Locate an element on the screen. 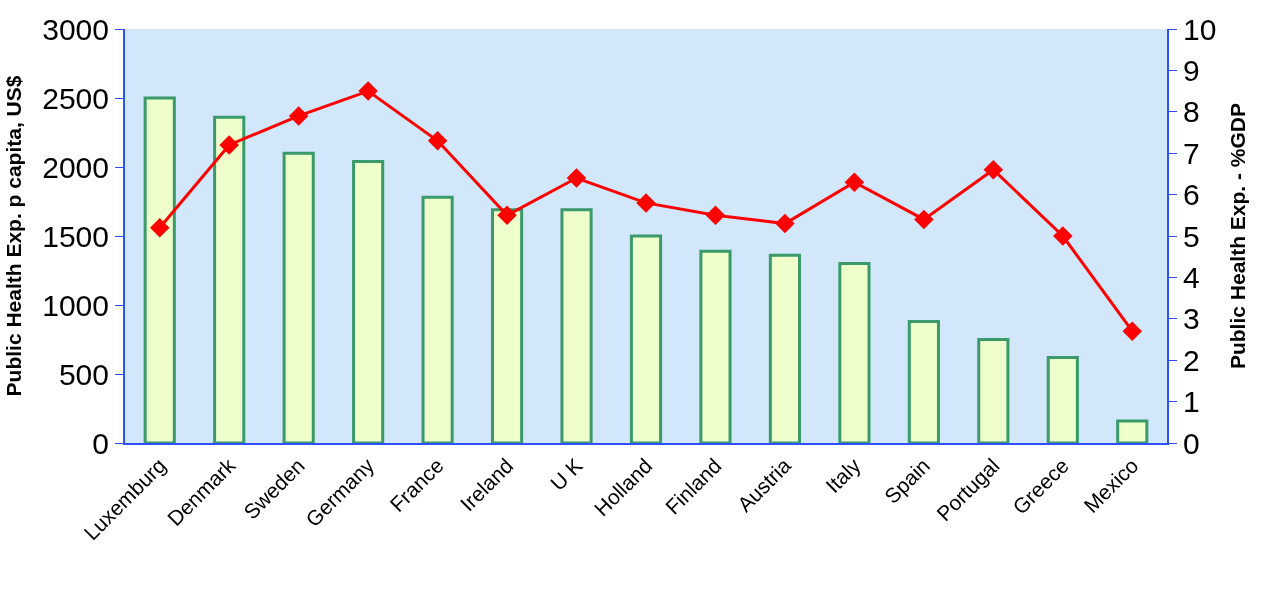 This screenshot has height=593, width=1282. y-tick-label: 1500 is located at coordinates (75, 236).